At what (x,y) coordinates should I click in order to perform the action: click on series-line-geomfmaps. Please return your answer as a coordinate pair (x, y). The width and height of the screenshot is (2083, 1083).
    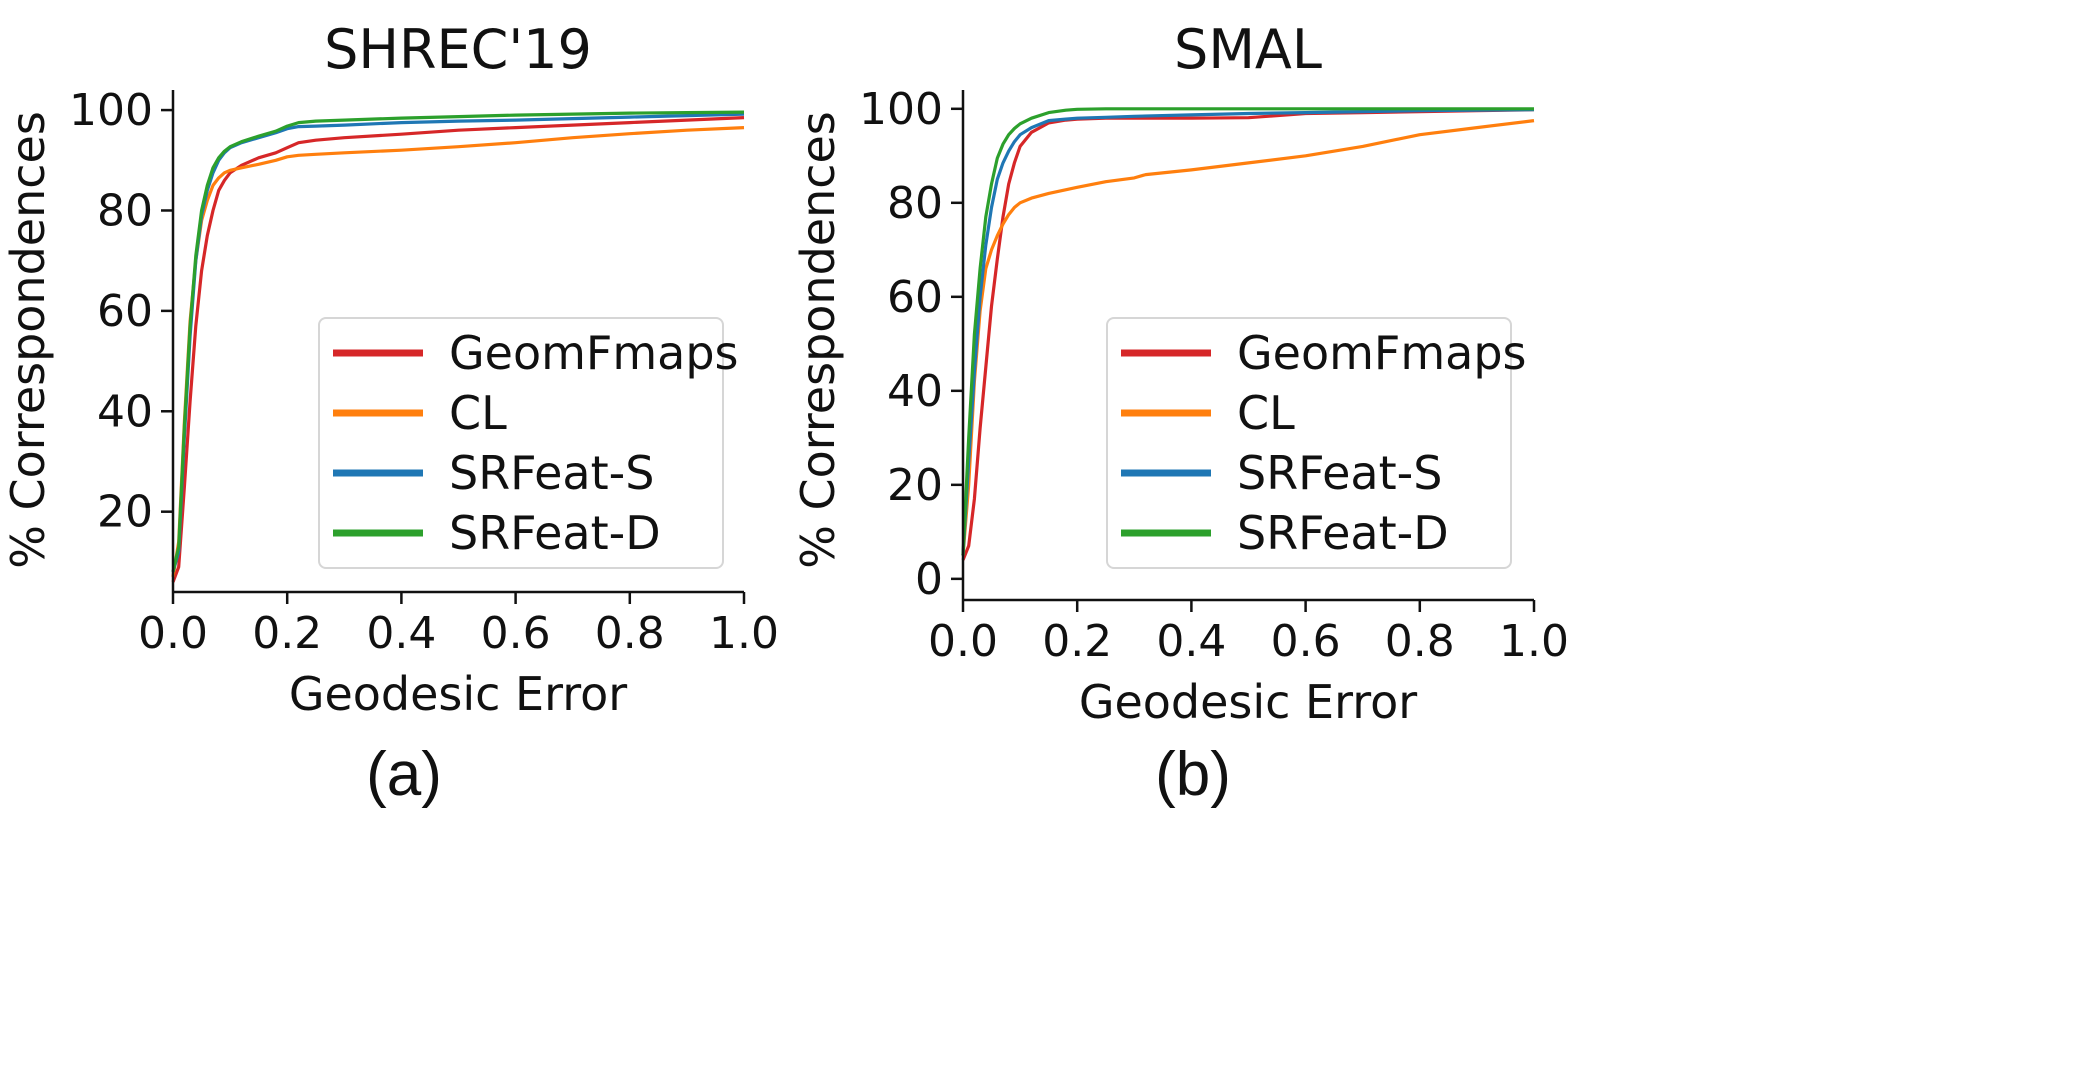
    Looking at the image, I should click on (458, 349).